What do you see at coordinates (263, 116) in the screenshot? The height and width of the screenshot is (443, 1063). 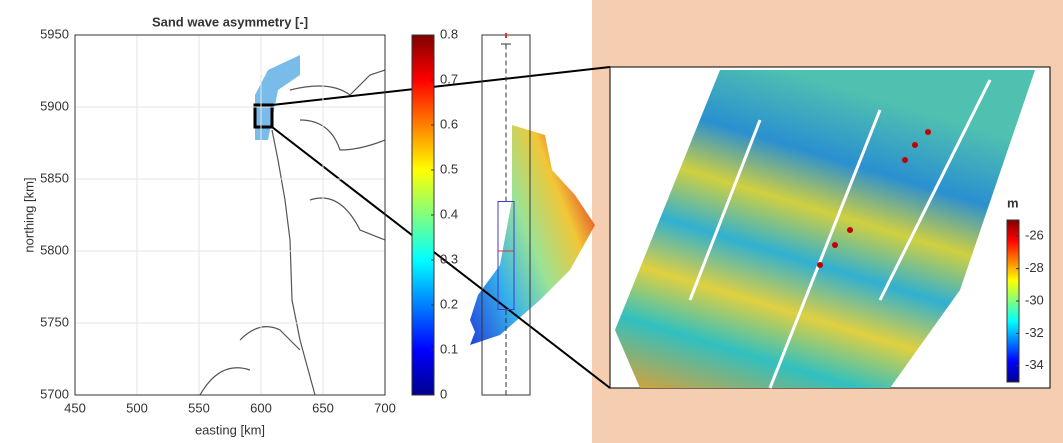 I see `zoom-box` at bounding box center [263, 116].